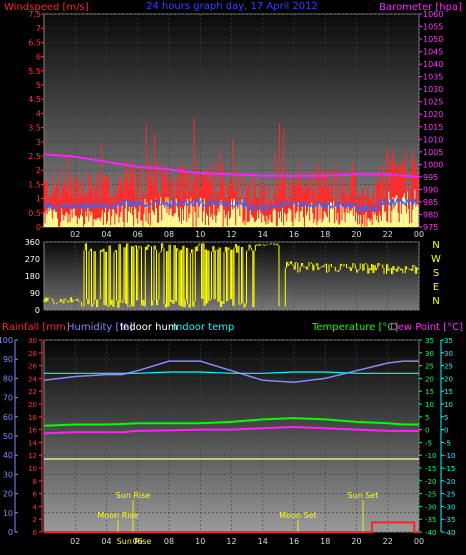 This screenshot has width=466, height=555. What do you see at coordinates (447, 443) in the screenshot?
I see `dew-tick-label: -5` at bounding box center [447, 443].